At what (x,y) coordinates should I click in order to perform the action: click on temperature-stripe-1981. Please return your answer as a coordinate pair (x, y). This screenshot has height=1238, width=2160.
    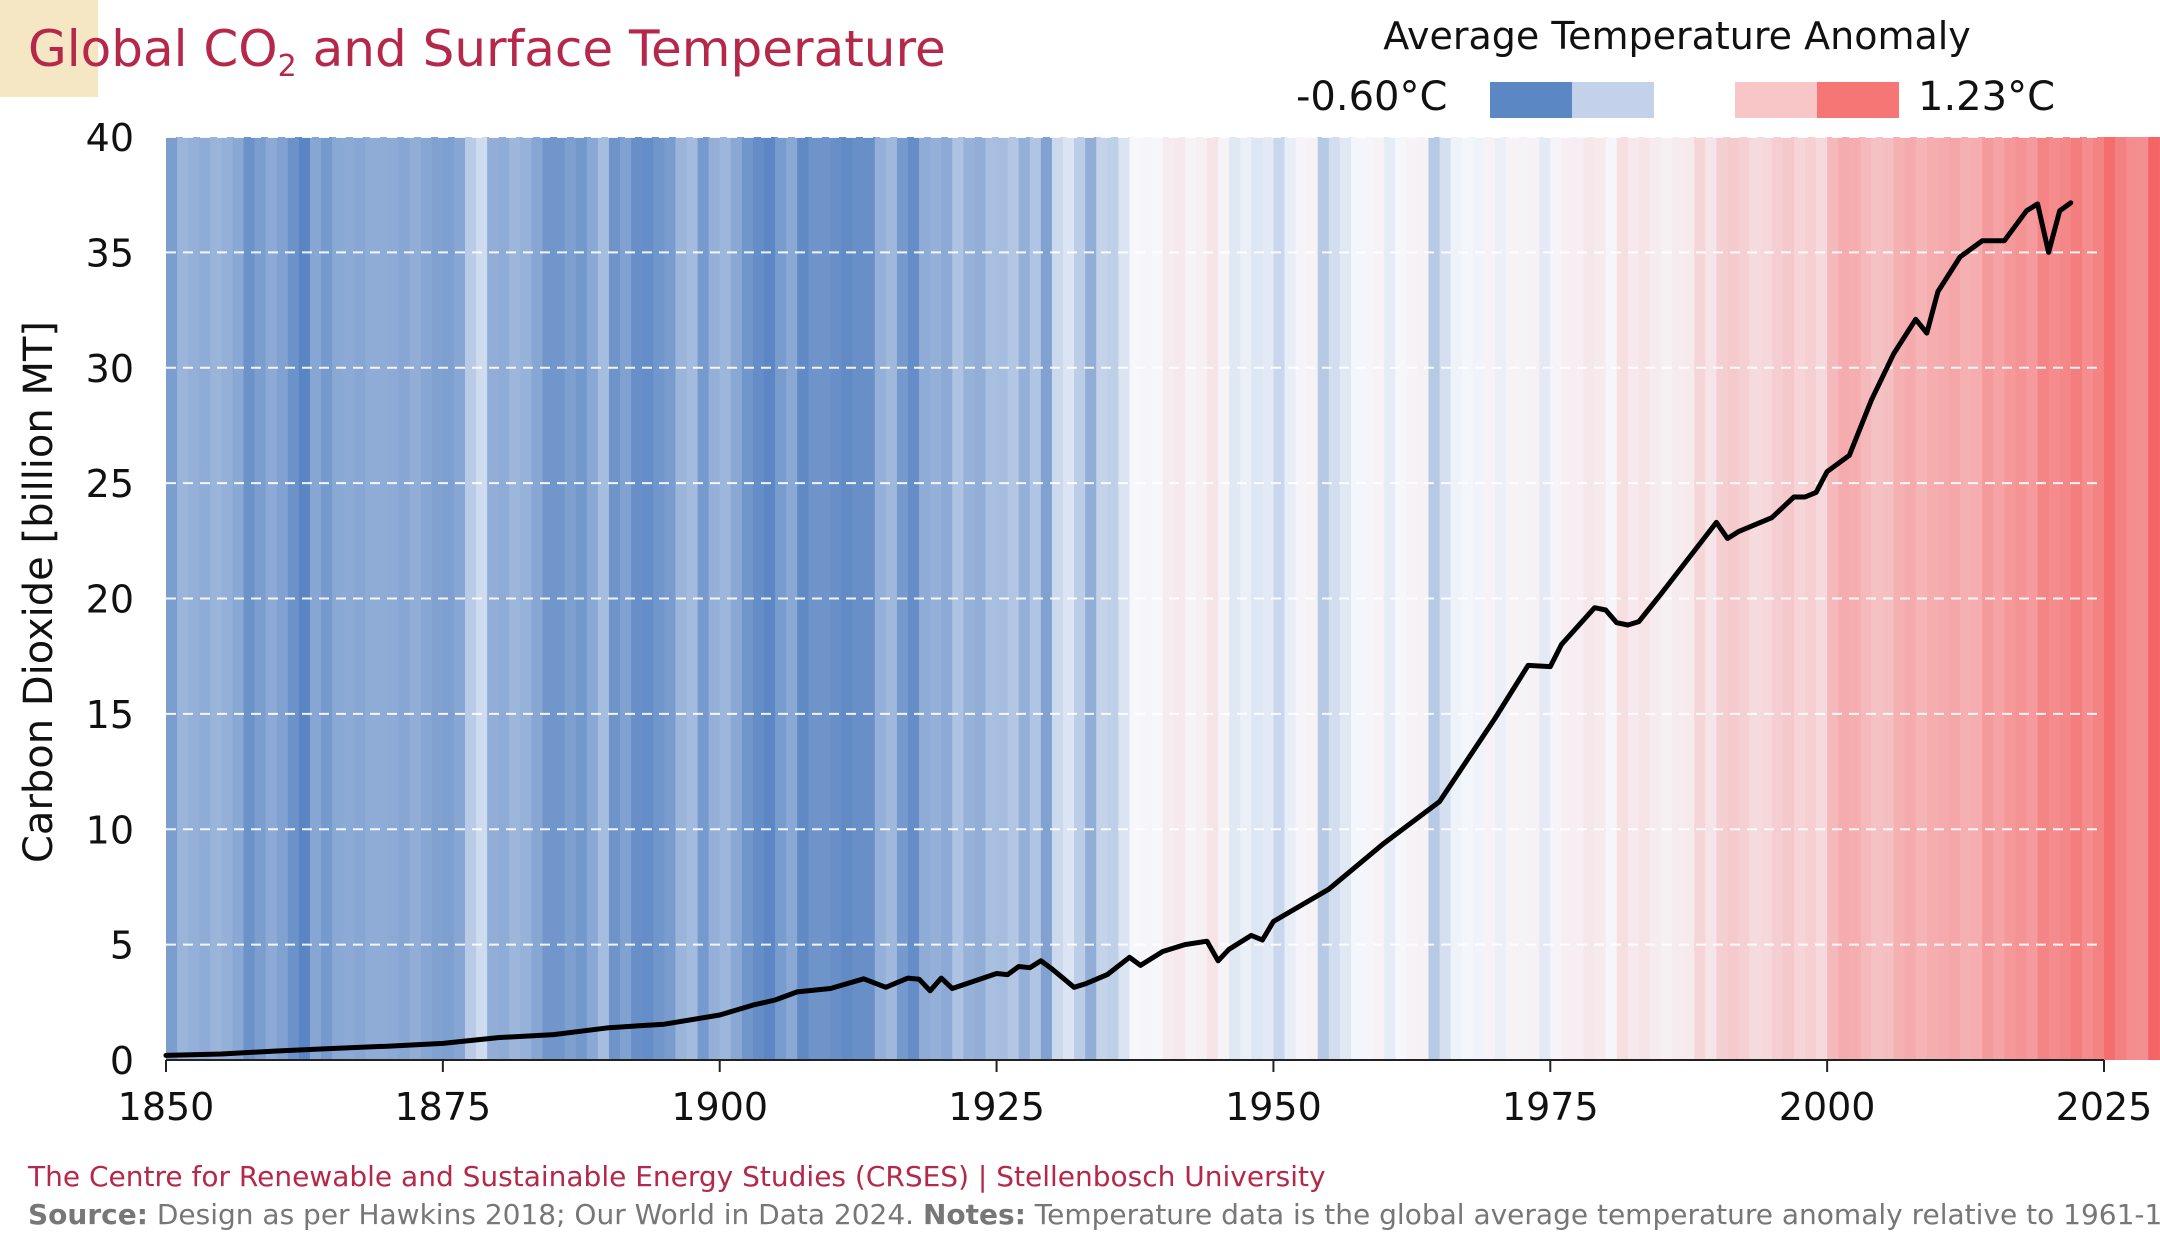
    Looking at the image, I should click on (1622, 598).